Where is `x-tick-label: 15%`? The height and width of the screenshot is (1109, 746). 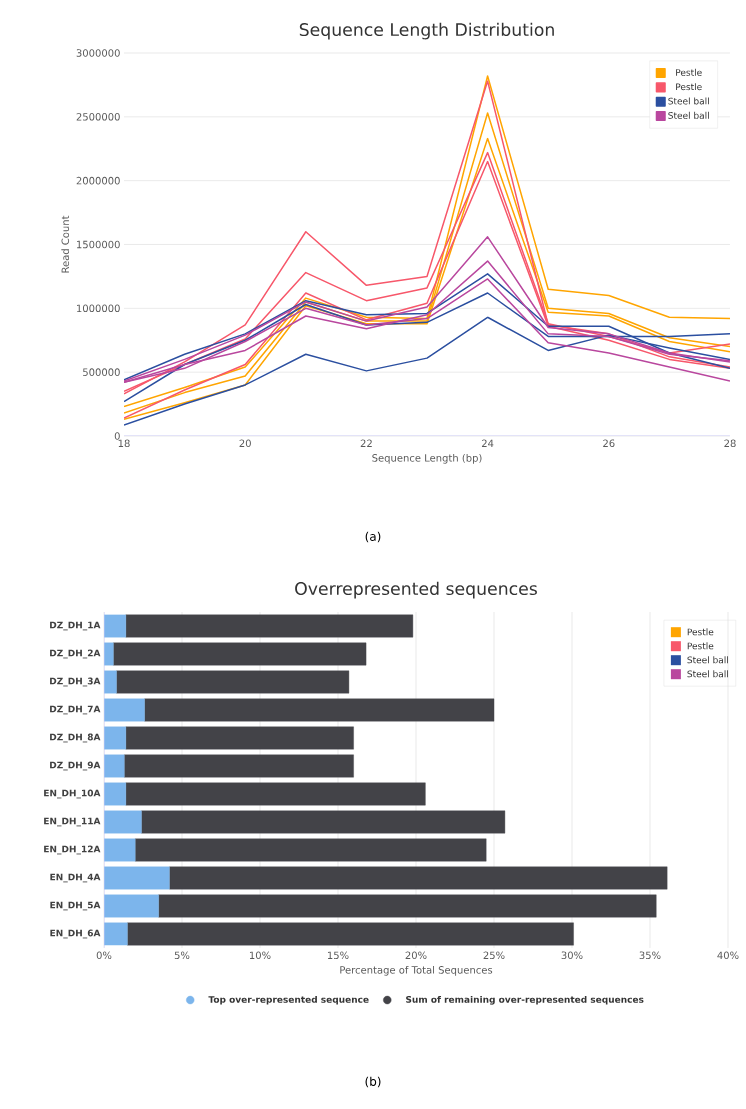 x-tick-label: 15% is located at coordinates (338, 955).